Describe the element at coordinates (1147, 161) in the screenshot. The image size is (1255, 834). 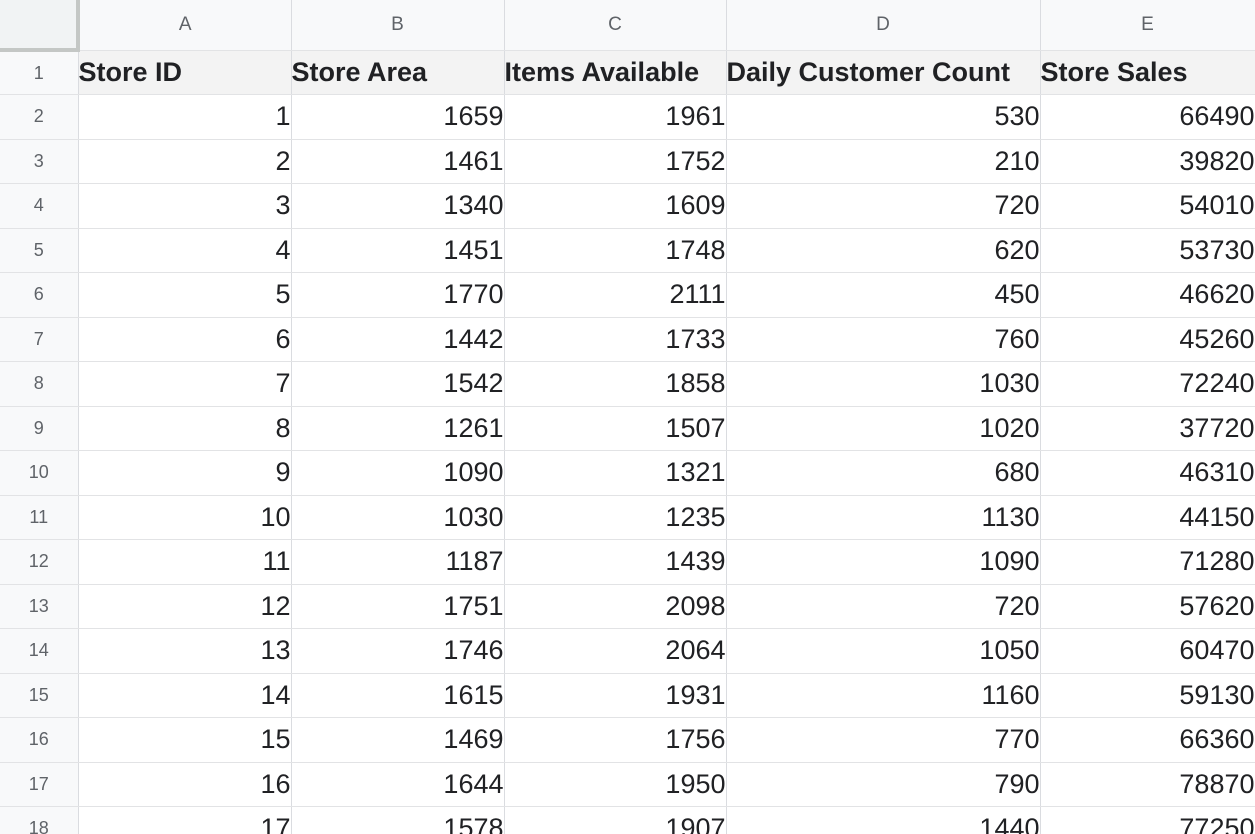
I see `cell: 39820` at that location.